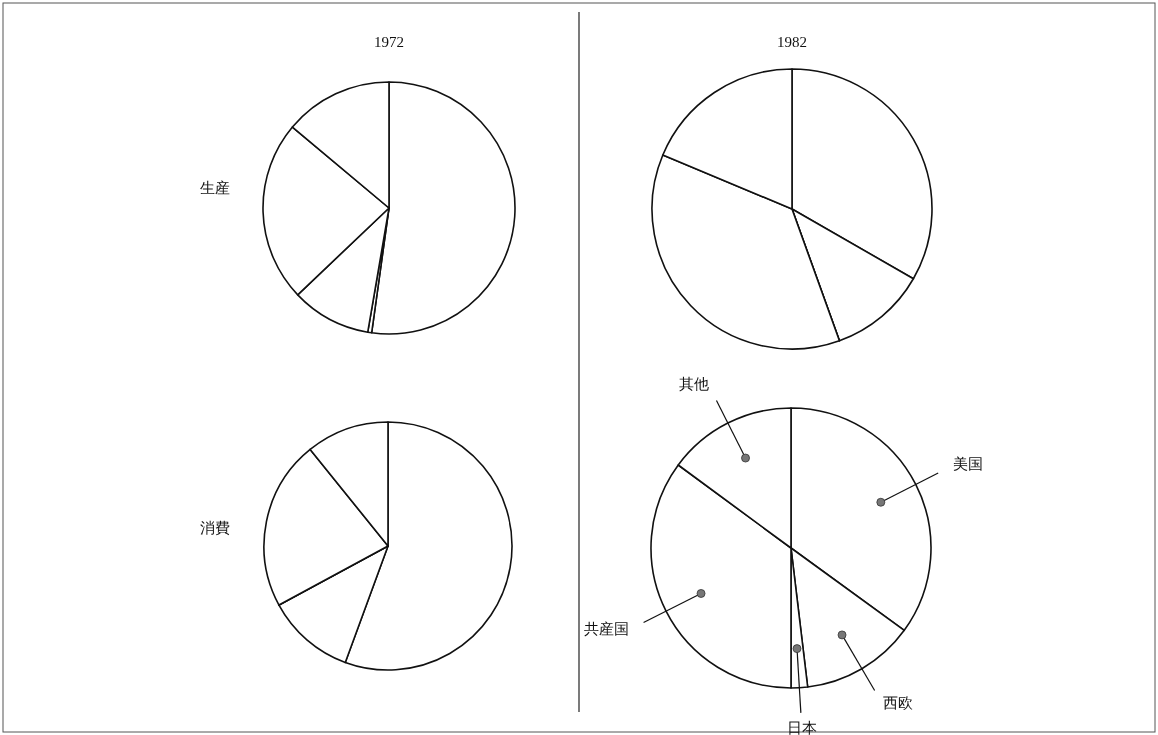  Describe the element at coordinates (898, 703) in the screenshot. I see `slice-label: 西欧` at that location.